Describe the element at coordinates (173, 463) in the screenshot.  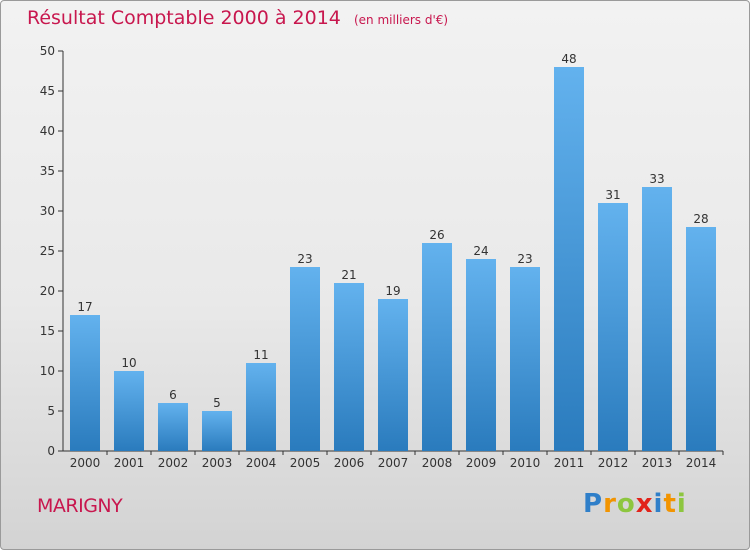
I see `x-tick-label: 2002` at that location.